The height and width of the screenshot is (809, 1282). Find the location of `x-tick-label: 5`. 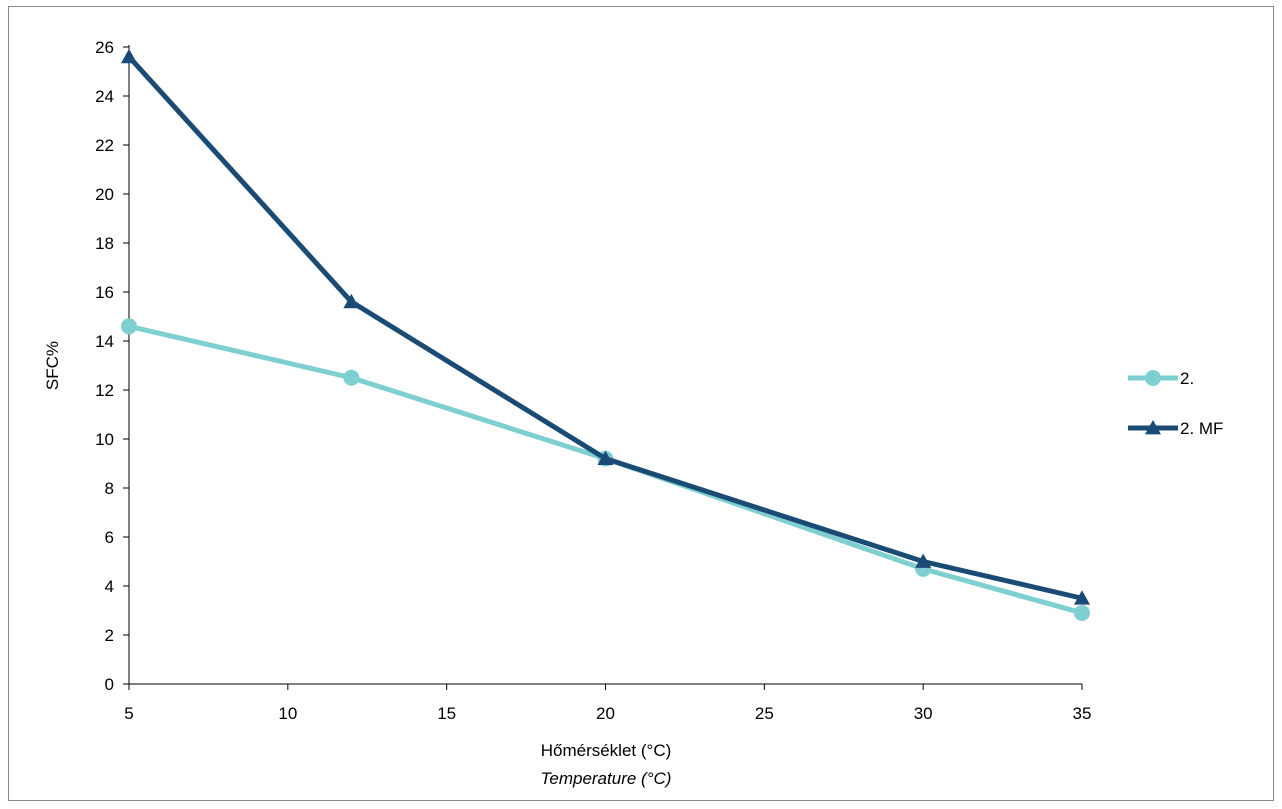

x-tick-label: 5 is located at coordinates (128, 713).